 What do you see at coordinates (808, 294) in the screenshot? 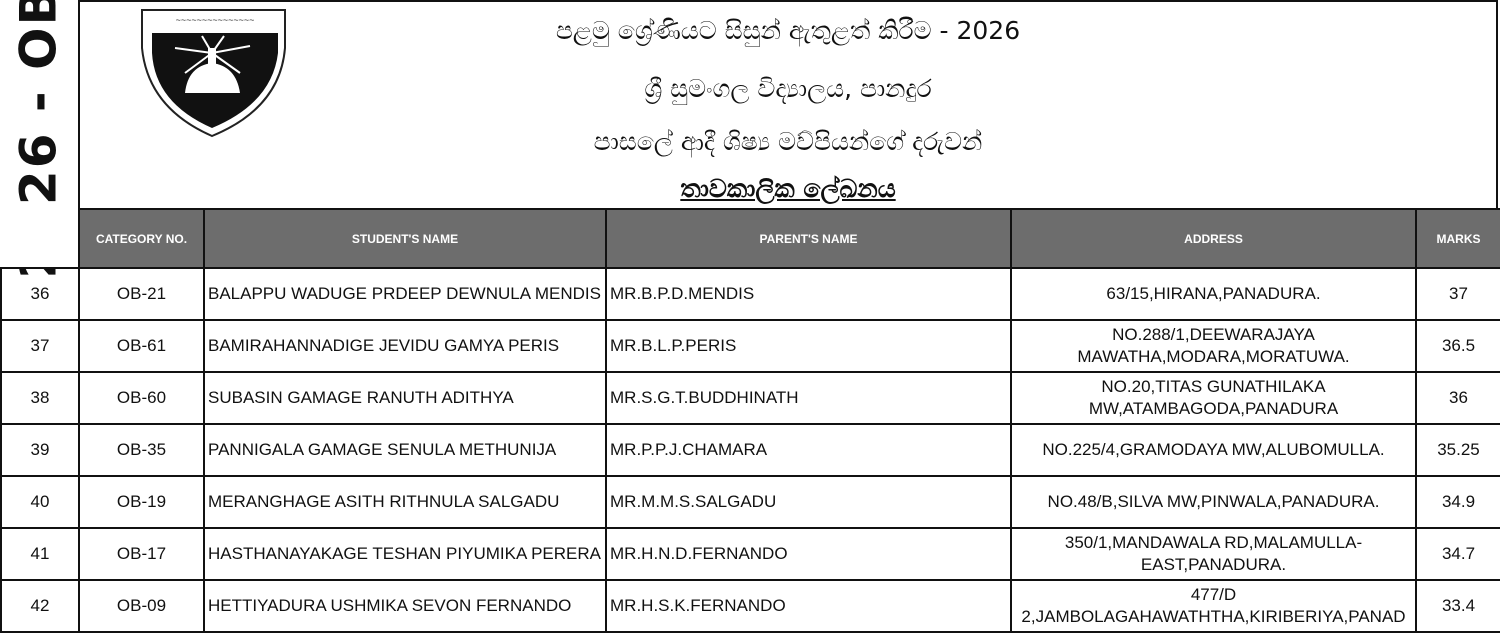
I see `parent-name: MR.B.P.D.MENDIS` at bounding box center [808, 294].